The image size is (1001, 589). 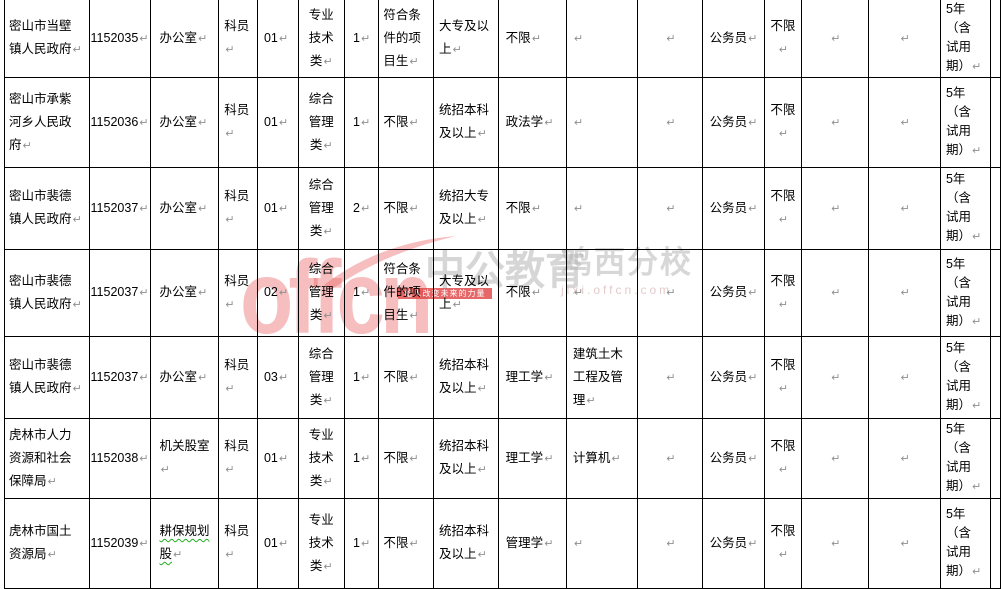 I want to click on cell-text: 管理学, so click(x=524, y=542).